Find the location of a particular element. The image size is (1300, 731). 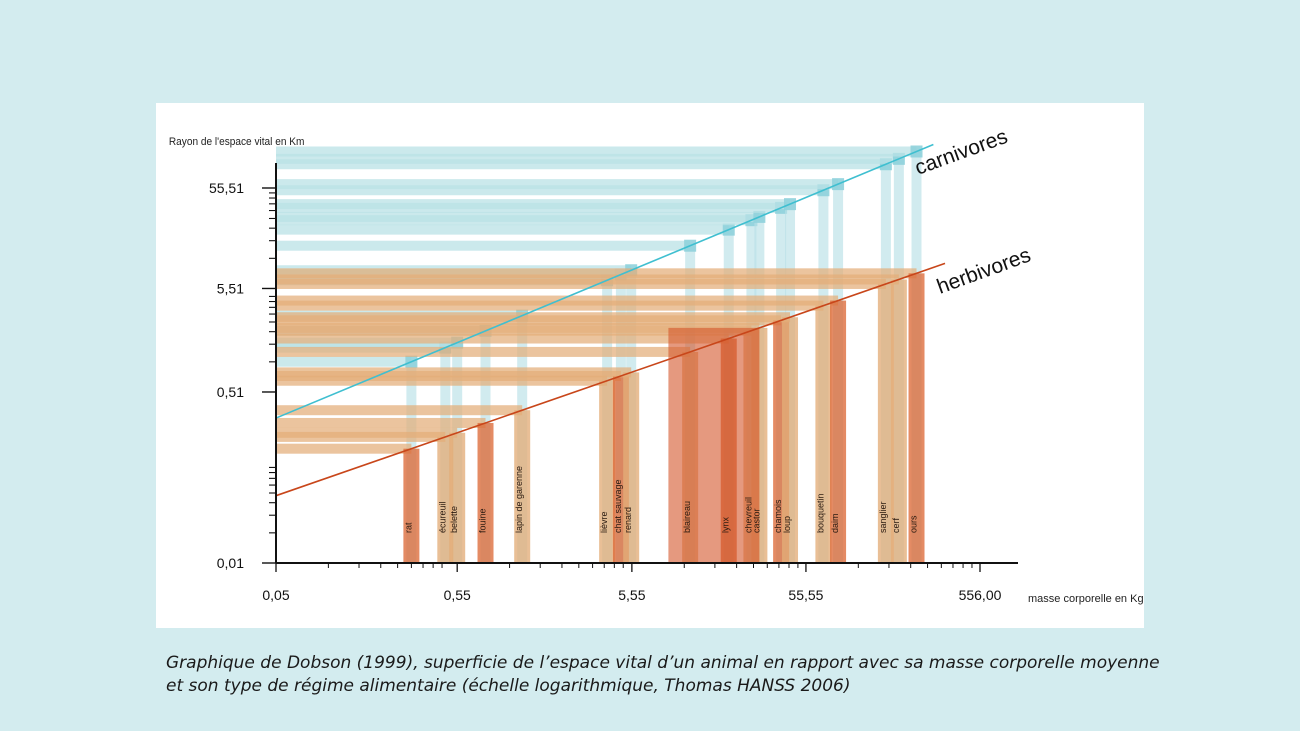

animal-label: ours is located at coordinates (914, 524).